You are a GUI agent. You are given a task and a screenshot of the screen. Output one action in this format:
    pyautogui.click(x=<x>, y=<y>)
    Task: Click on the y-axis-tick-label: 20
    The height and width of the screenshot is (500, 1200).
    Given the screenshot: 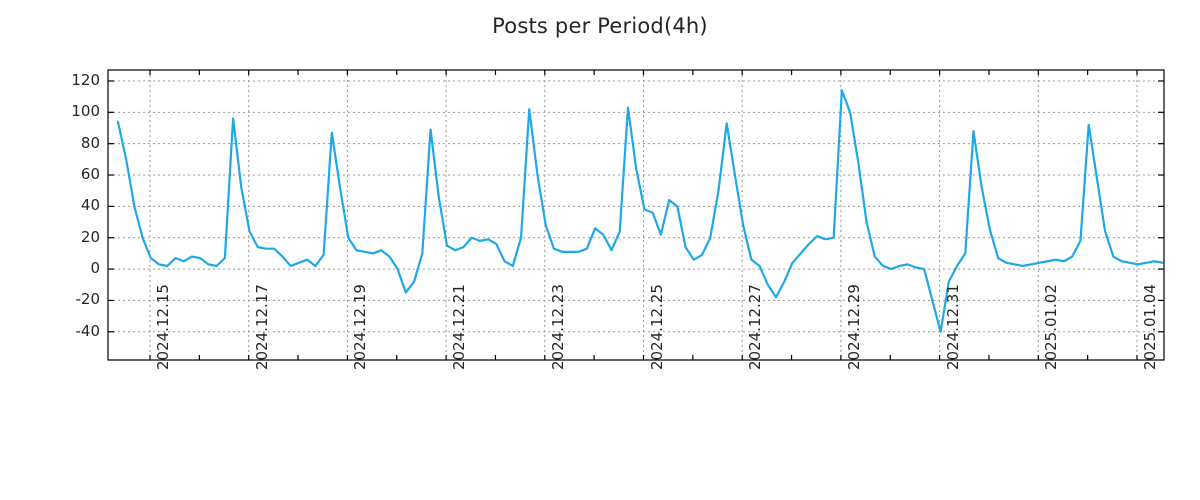 What is the action you would take?
    pyautogui.click(x=90, y=236)
    